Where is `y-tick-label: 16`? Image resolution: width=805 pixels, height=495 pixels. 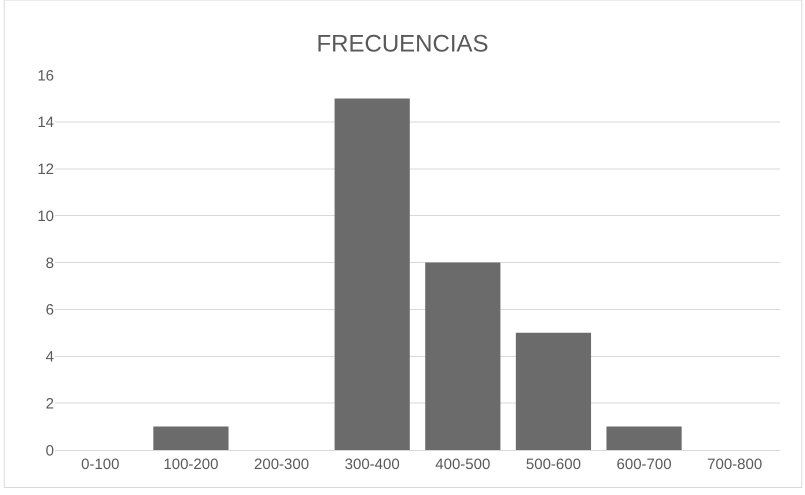 y-tick-label: 16 is located at coordinates (45, 75).